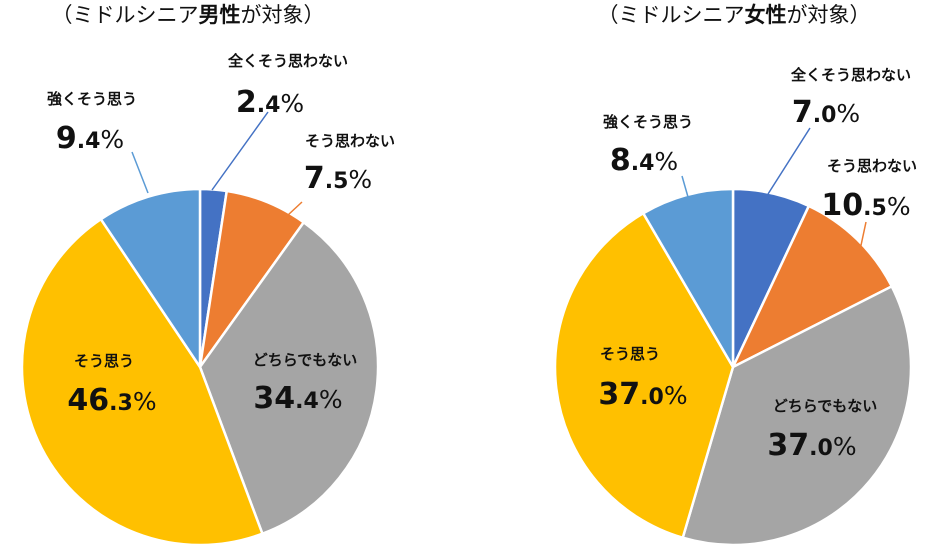  What do you see at coordinates (766, 15) in the screenshot?
I see `chart-title-part: 女性` at bounding box center [766, 15].